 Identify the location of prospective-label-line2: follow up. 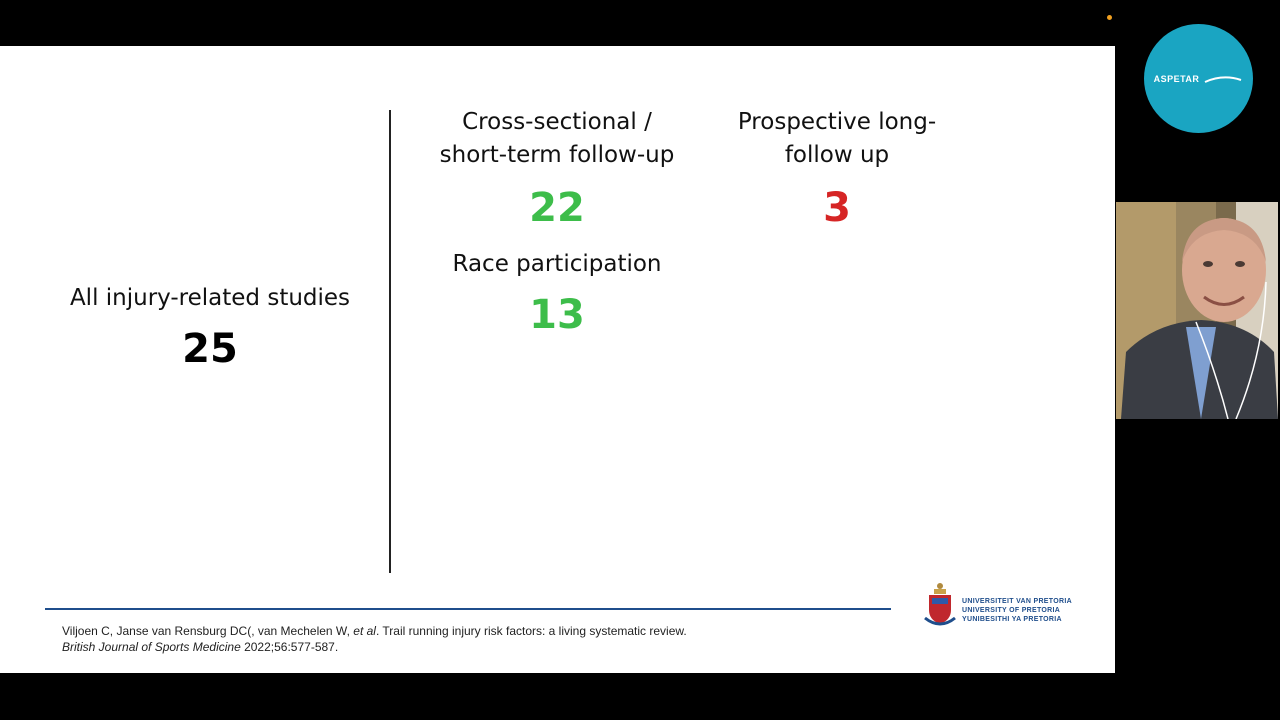
(837, 155).